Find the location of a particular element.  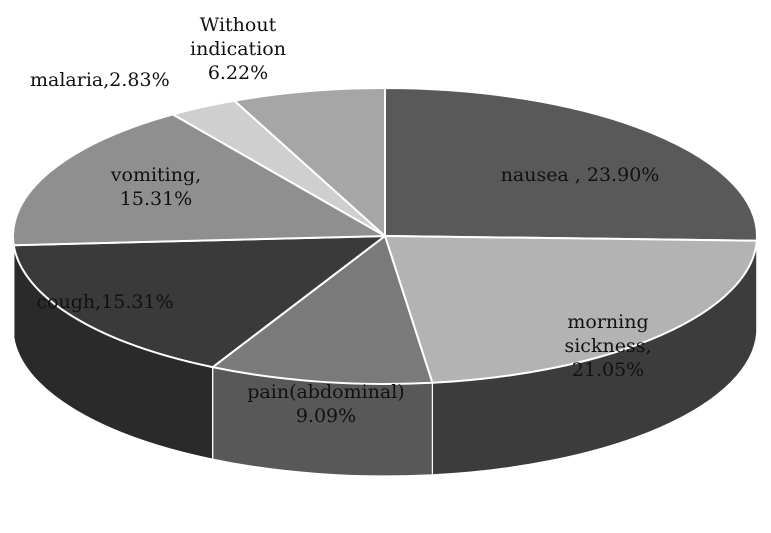

pie-label-3: cough,15.31% is located at coordinates (104, 302).